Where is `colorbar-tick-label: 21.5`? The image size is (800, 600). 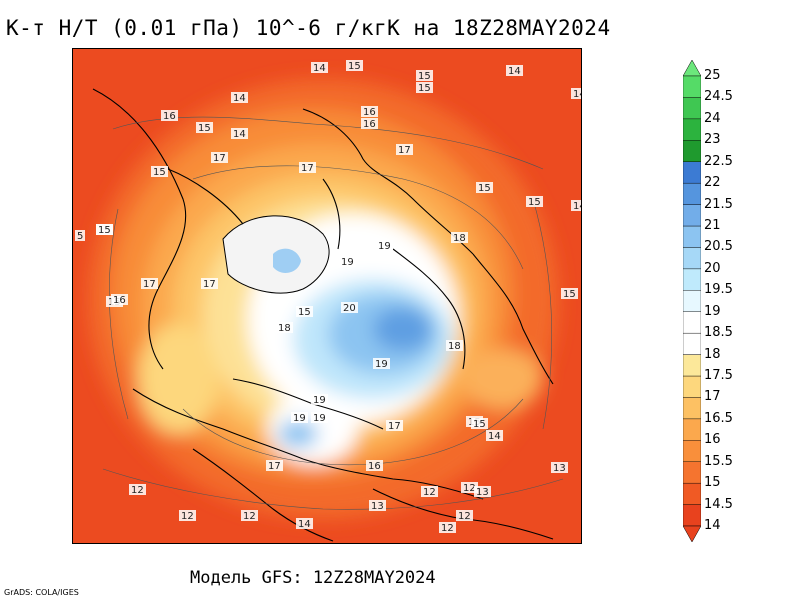 colorbar-tick-label: 21.5 is located at coordinates (718, 204).